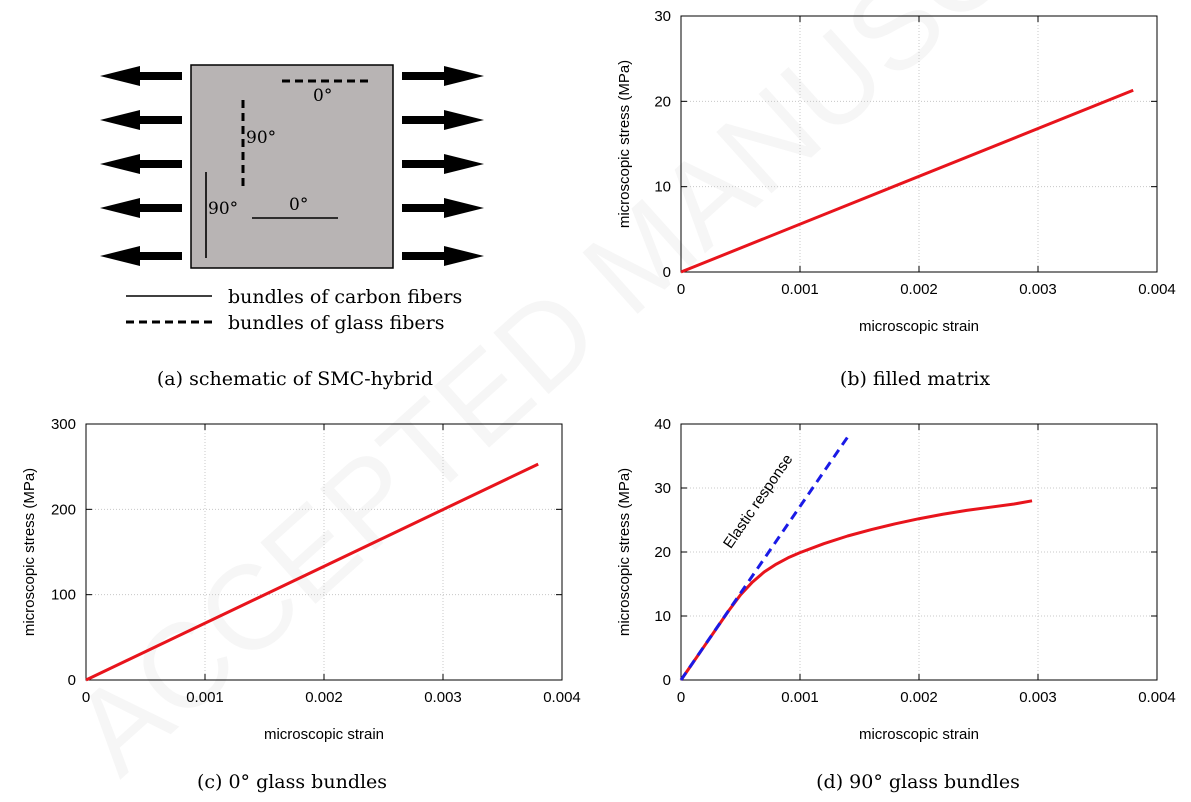 This screenshot has width=1191, height=802. What do you see at coordinates (345, 297) in the screenshot?
I see `legend-carbon-label: bundles of carbon fibers` at bounding box center [345, 297].